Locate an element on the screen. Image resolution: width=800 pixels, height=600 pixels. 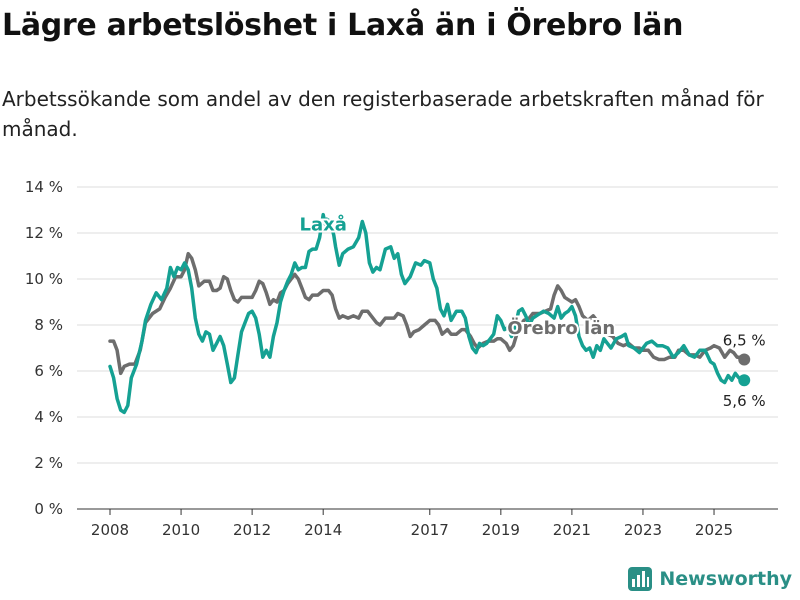
newsworthy-logo-icon is located at coordinates (640, 579).